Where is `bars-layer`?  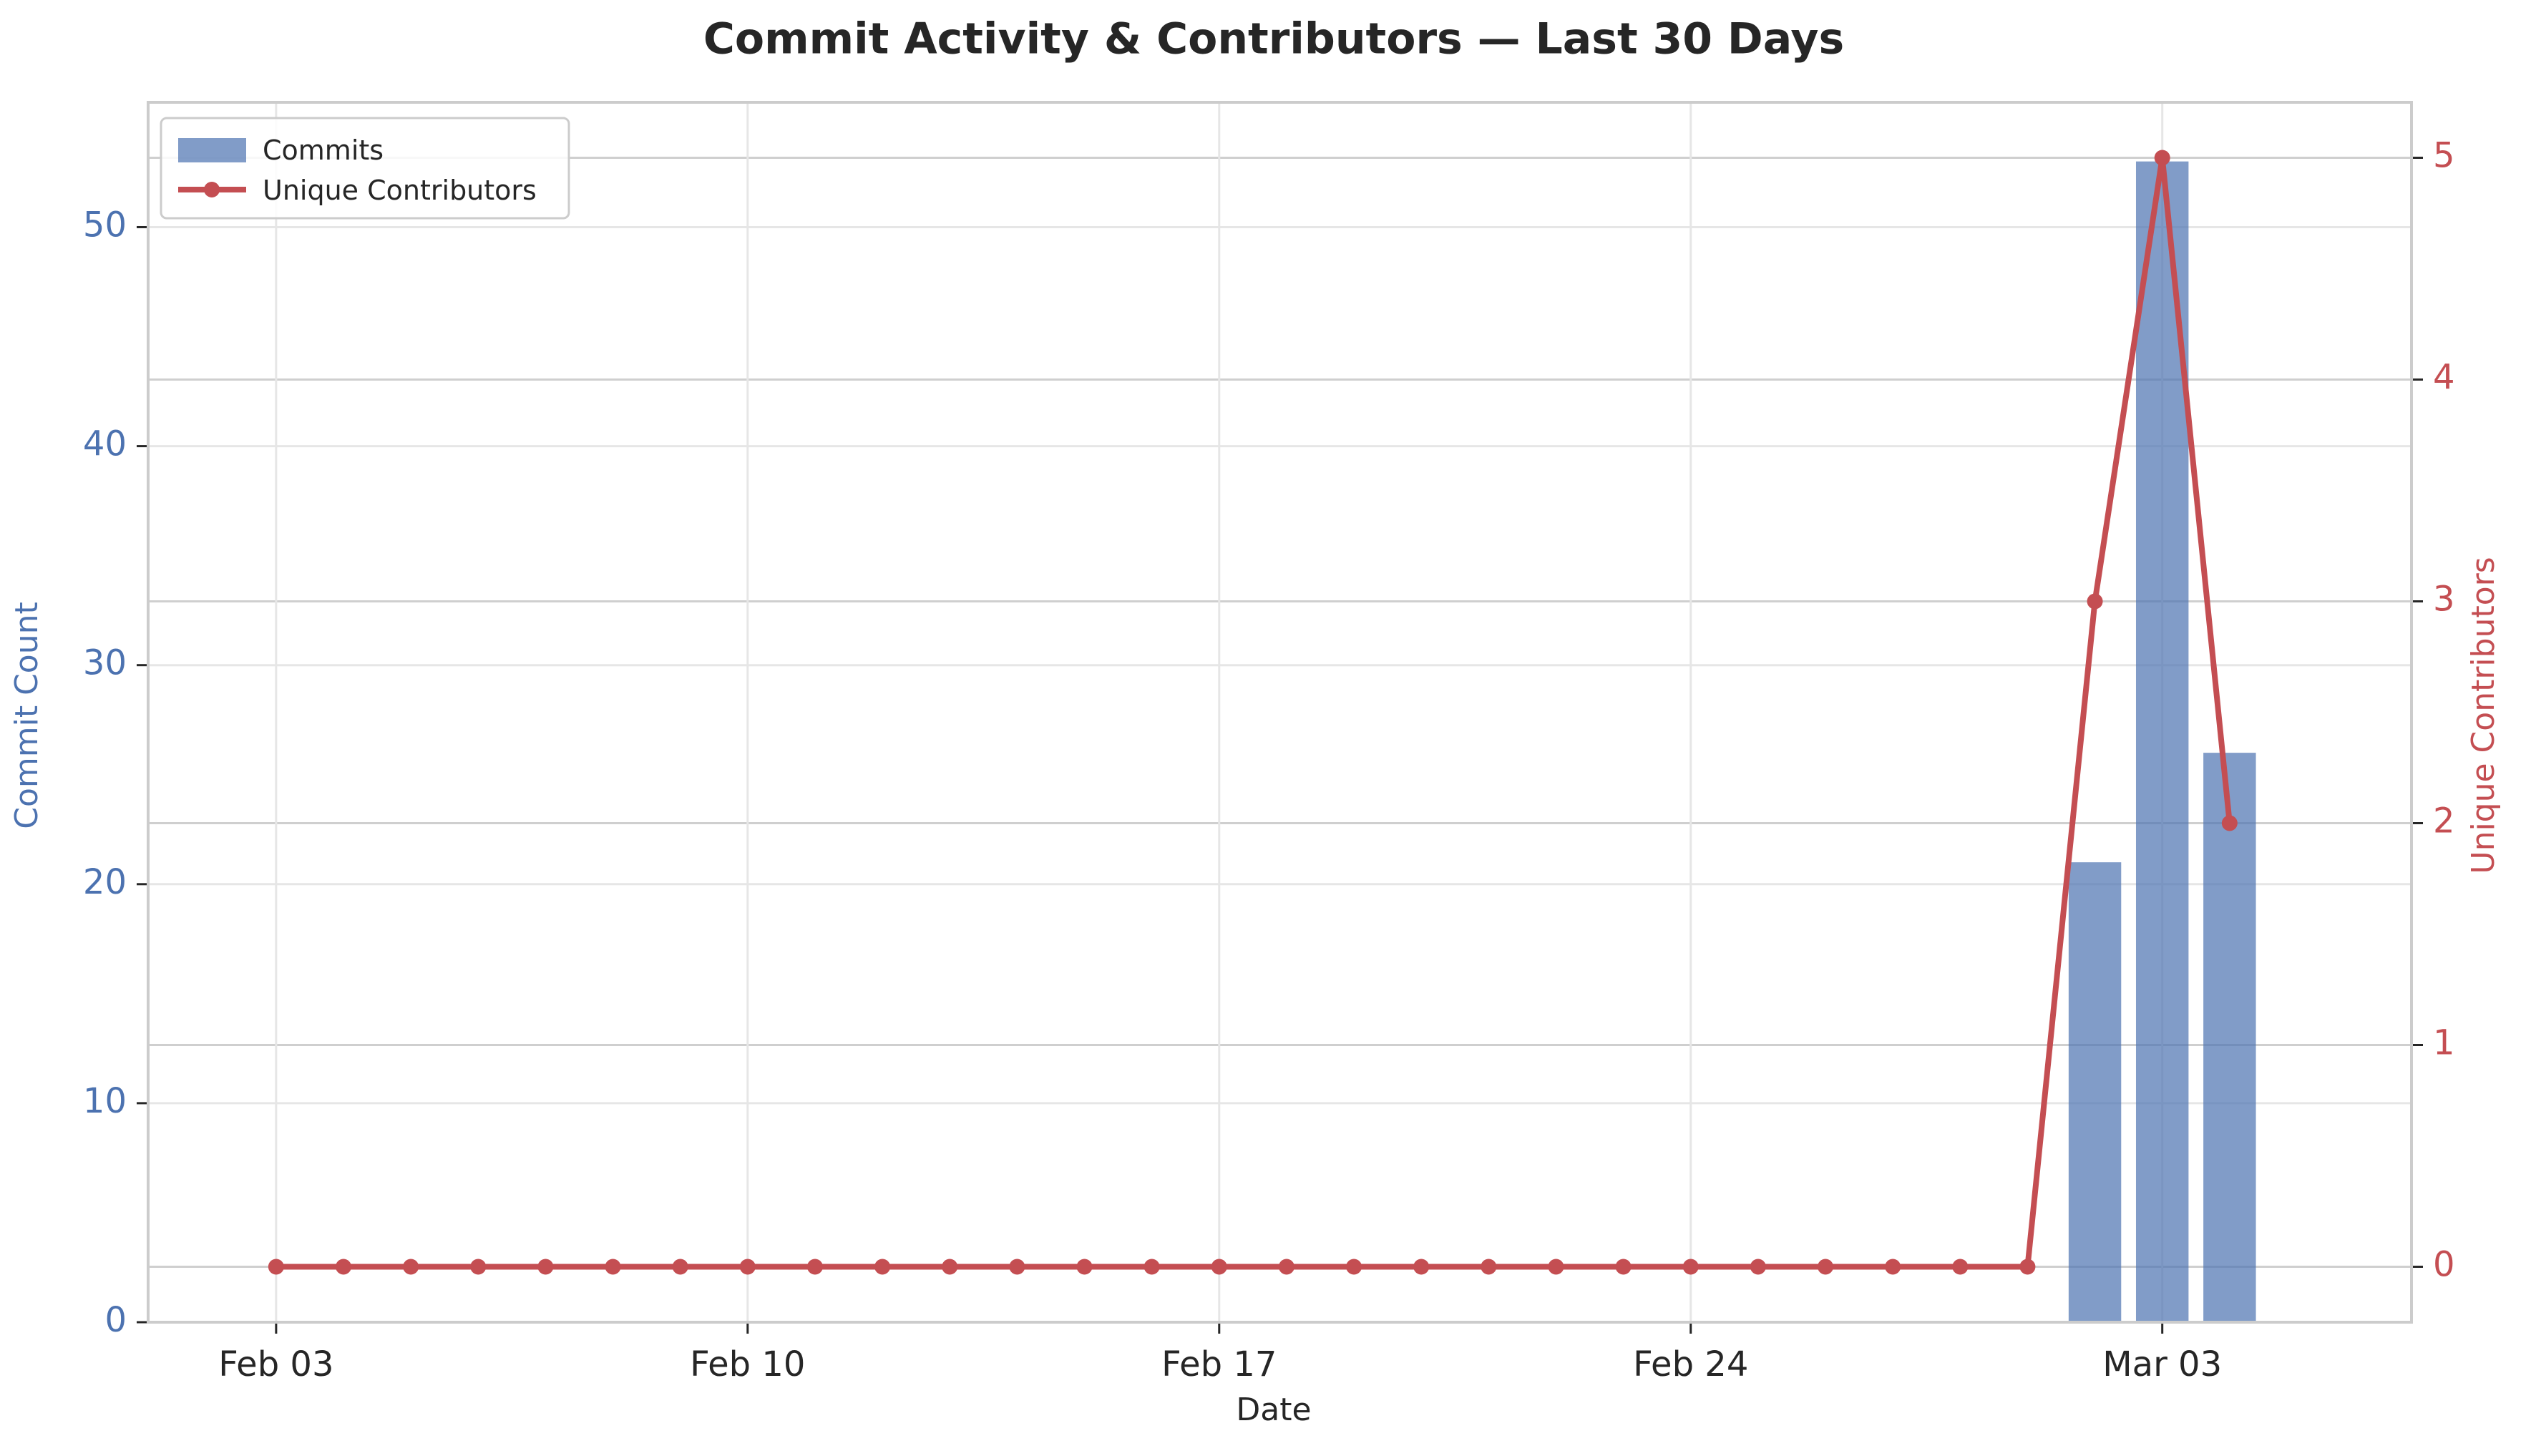 bars-layer is located at coordinates (2162, 742).